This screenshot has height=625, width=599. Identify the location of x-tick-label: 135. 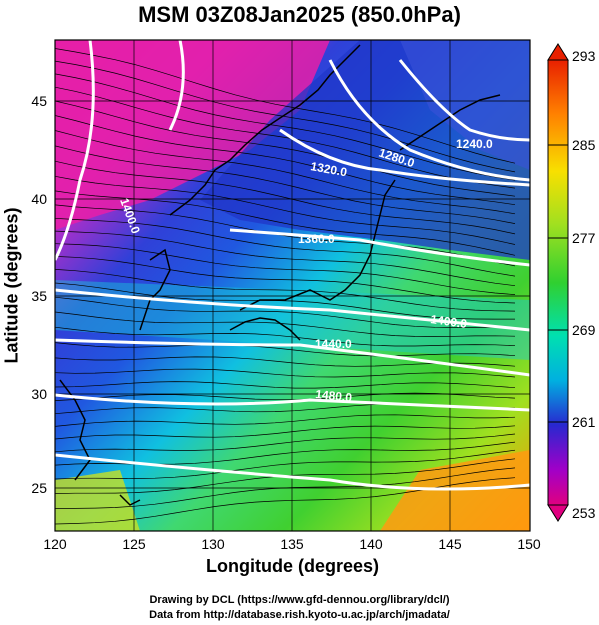
(292, 544).